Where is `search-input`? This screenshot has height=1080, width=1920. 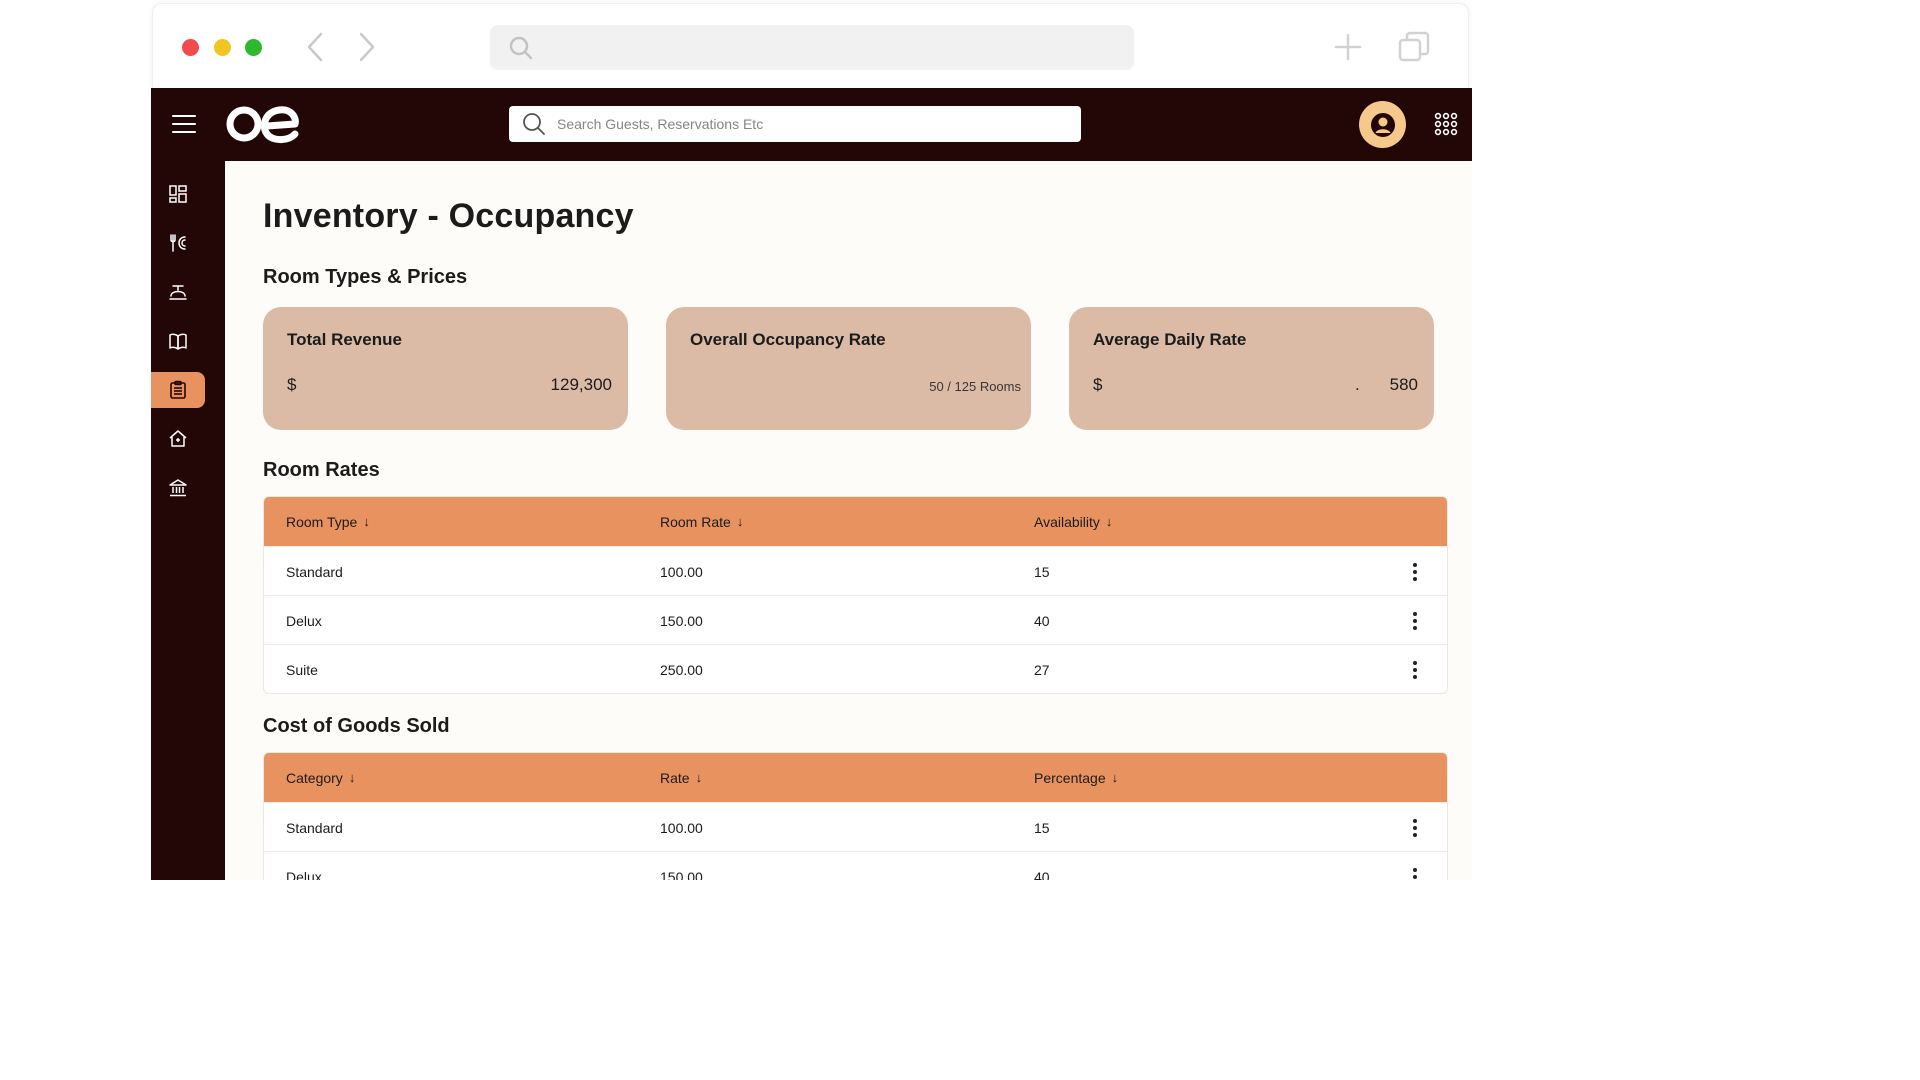 search-input is located at coordinates (812, 124).